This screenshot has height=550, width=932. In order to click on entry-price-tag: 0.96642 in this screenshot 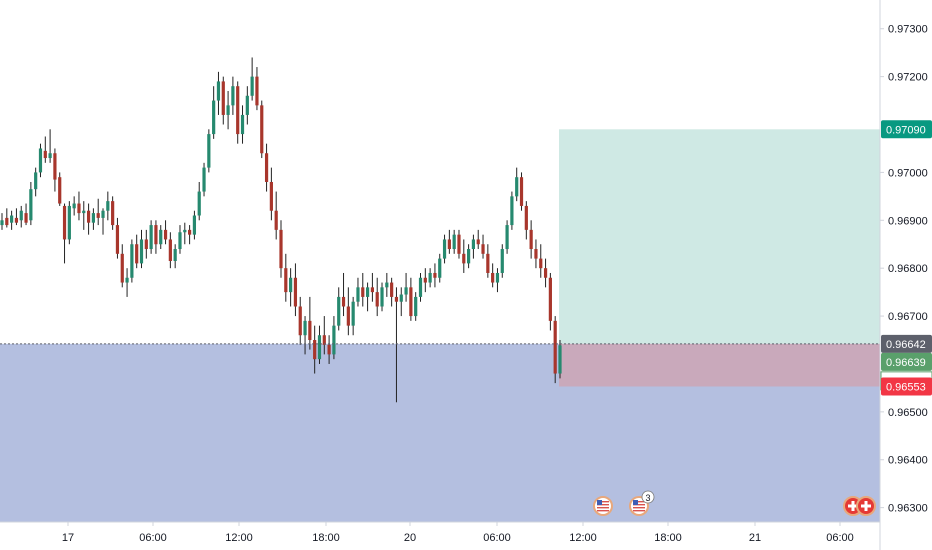, I will do `click(906, 343)`.